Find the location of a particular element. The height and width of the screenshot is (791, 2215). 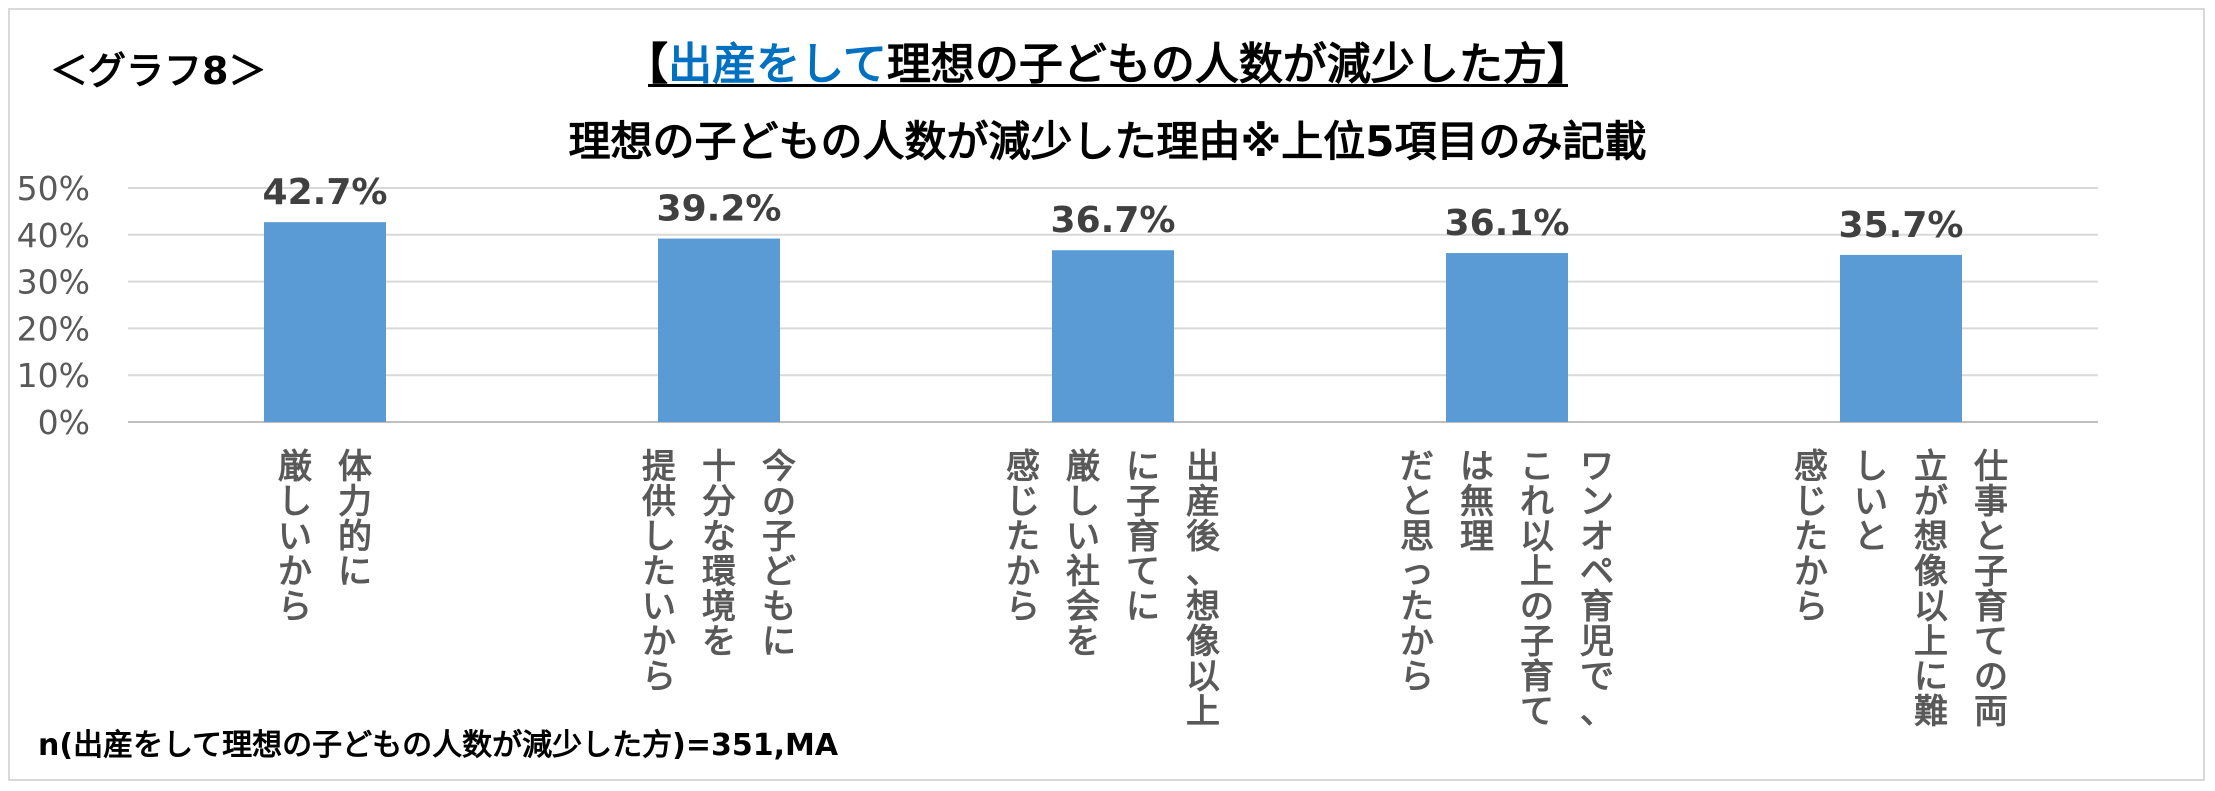

category-label-char: 今 is located at coordinates (779, 467).